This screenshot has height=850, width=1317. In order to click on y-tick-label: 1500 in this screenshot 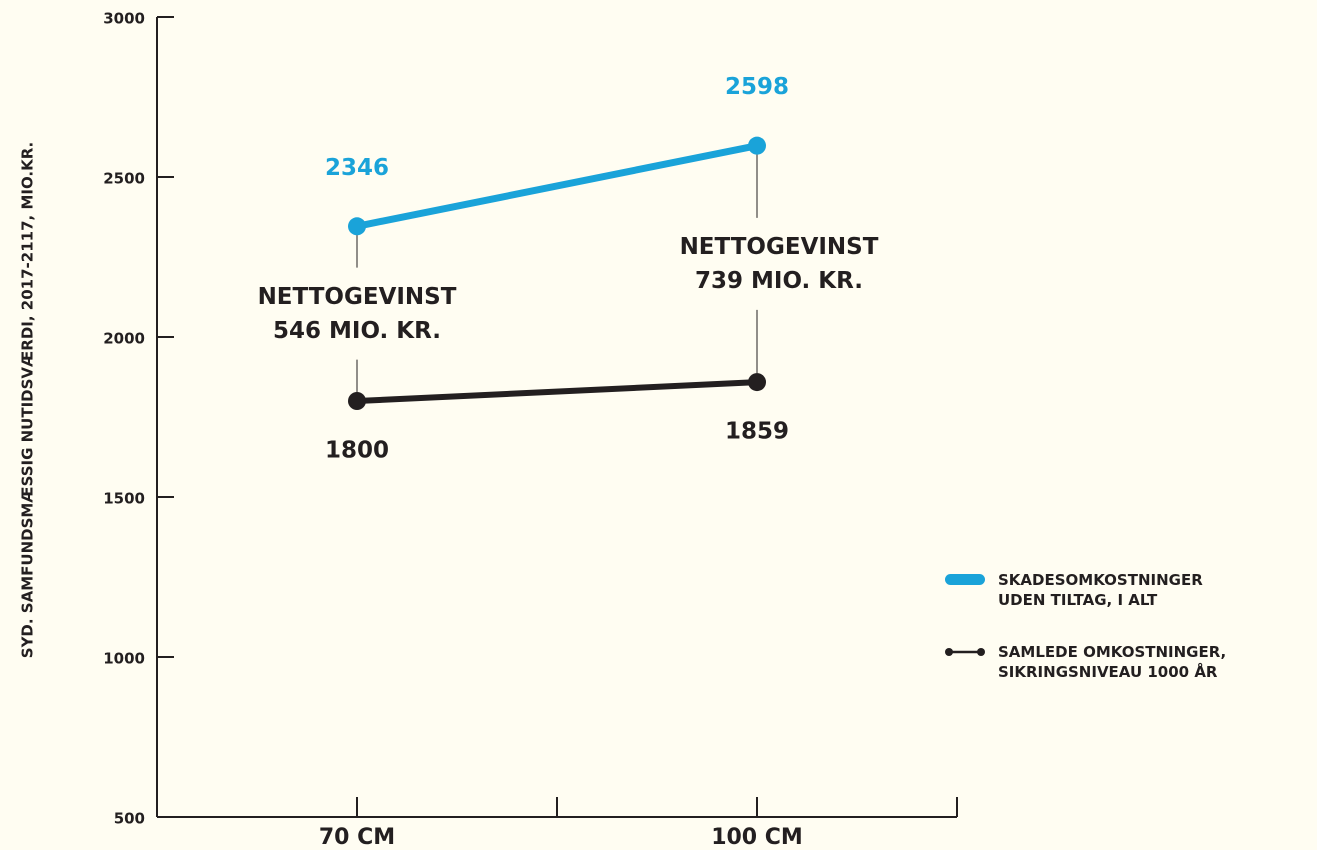, I will do `click(124, 499)`.